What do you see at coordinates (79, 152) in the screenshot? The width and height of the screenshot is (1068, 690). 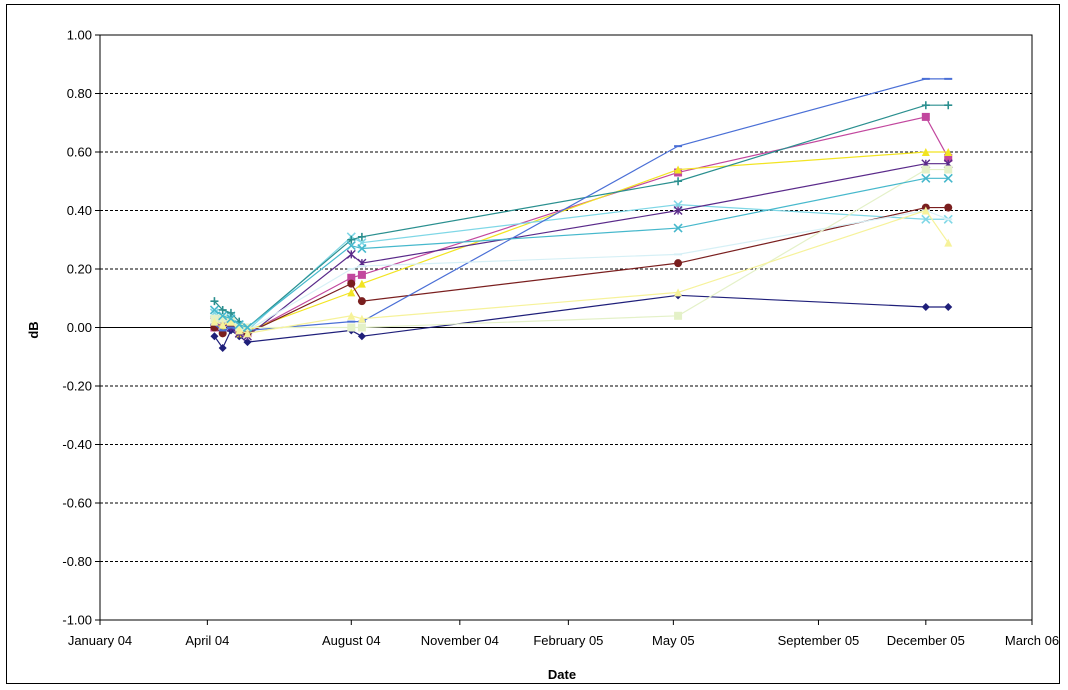 I see `y-tick-label-2: 0.60` at bounding box center [79, 152].